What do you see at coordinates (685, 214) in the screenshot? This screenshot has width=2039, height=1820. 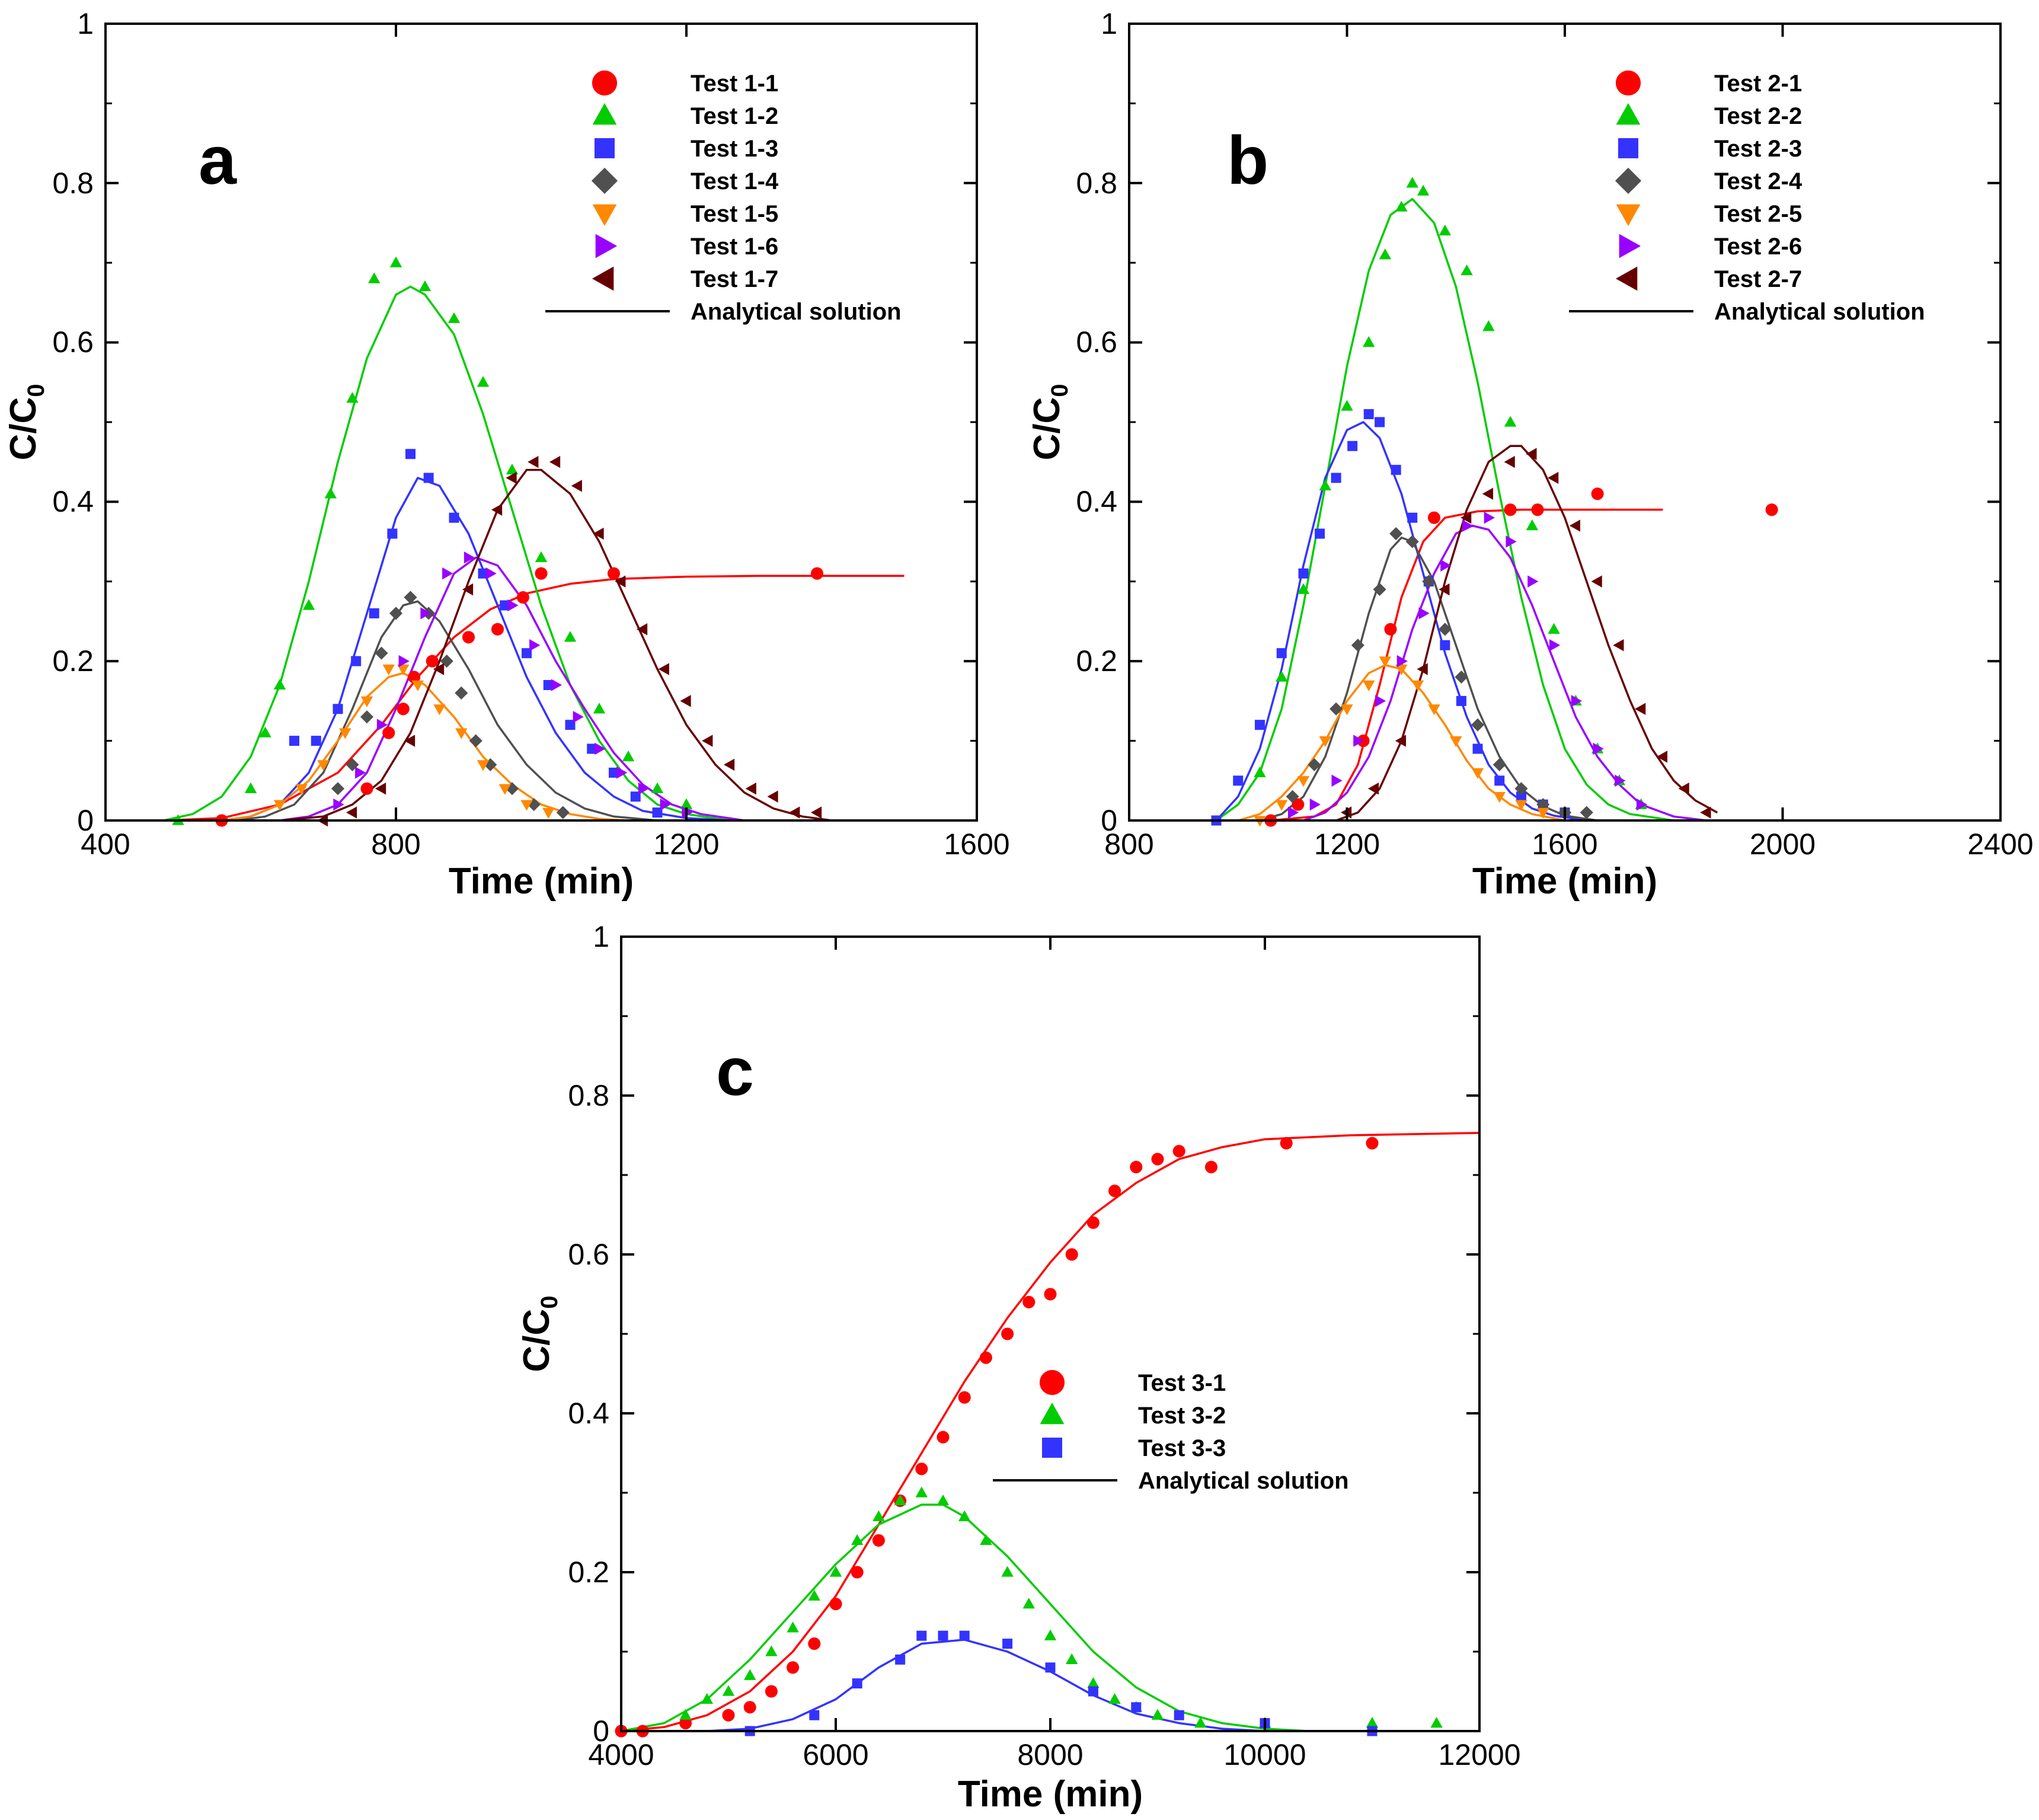 I see `legend-item: Test 1-5` at bounding box center [685, 214].